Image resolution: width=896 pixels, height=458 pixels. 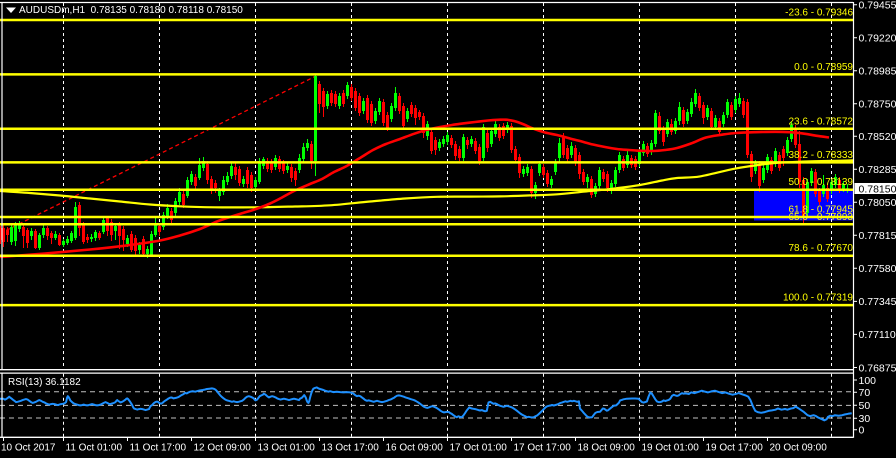 I want to click on svg-text: 16 Oct 09:00, so click(x=415, y=448).